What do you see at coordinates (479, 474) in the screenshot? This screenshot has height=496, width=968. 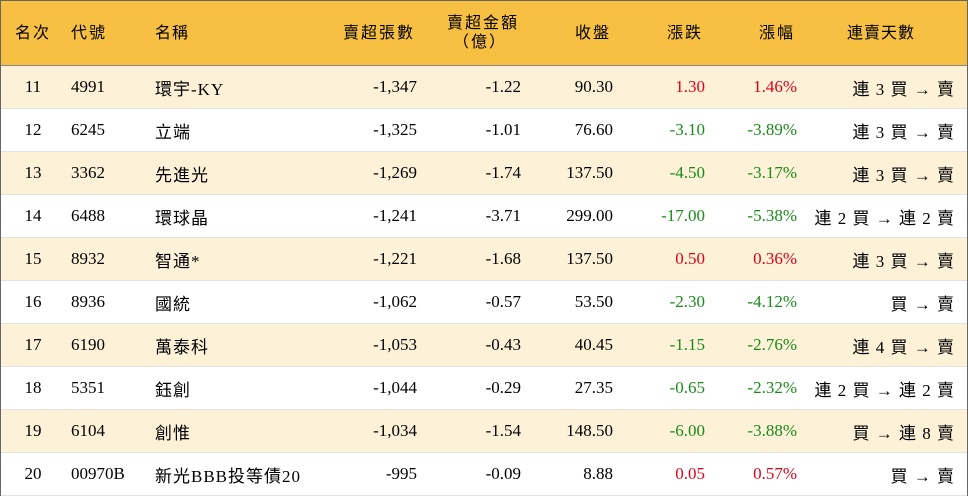 I see `net-sell-amount-cell: -0.09` at bounding box center [479, 474].